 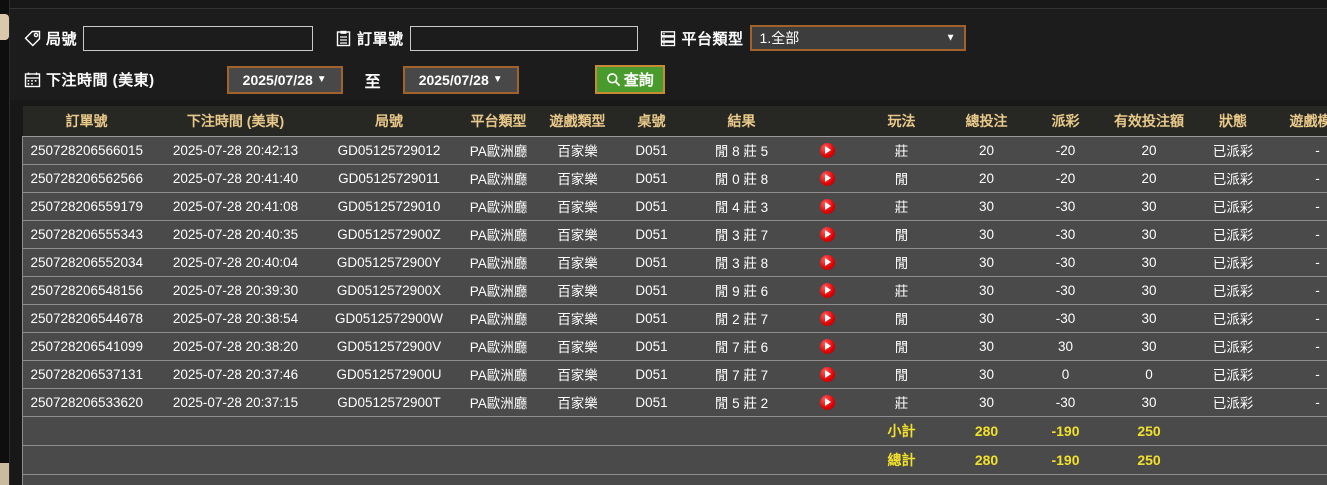 What do you see at coordinates (1065, 121) in the screenshot?
I see `col-header-payout: 派彩` at bounding box center [1065, 121].